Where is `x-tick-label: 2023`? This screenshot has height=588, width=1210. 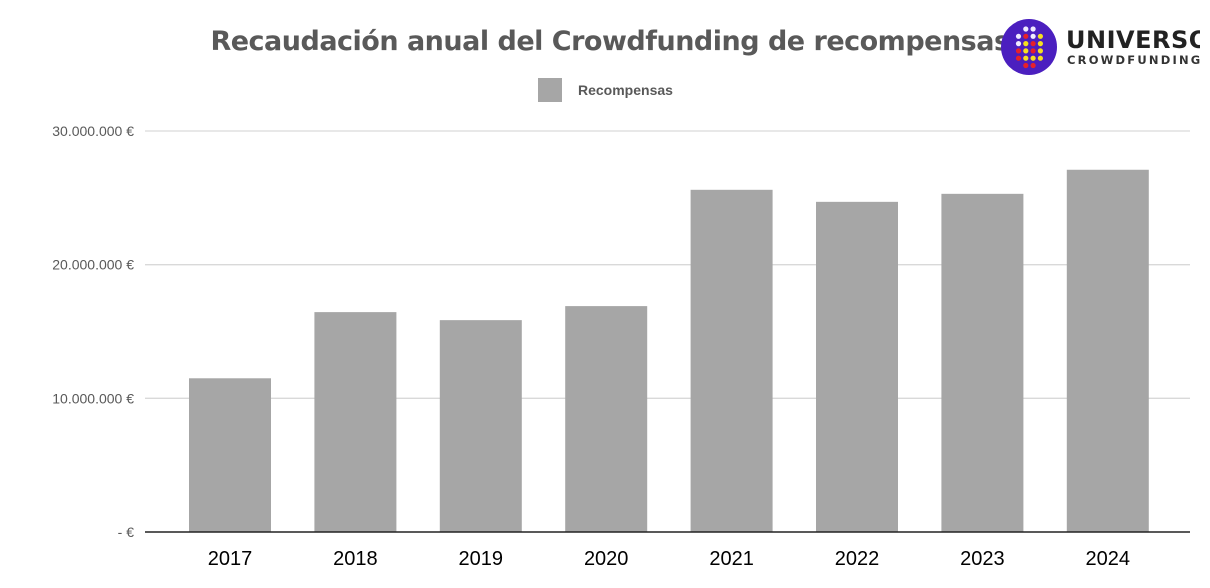 x-tick-label: 2023 is located at coordinates (982, 559).